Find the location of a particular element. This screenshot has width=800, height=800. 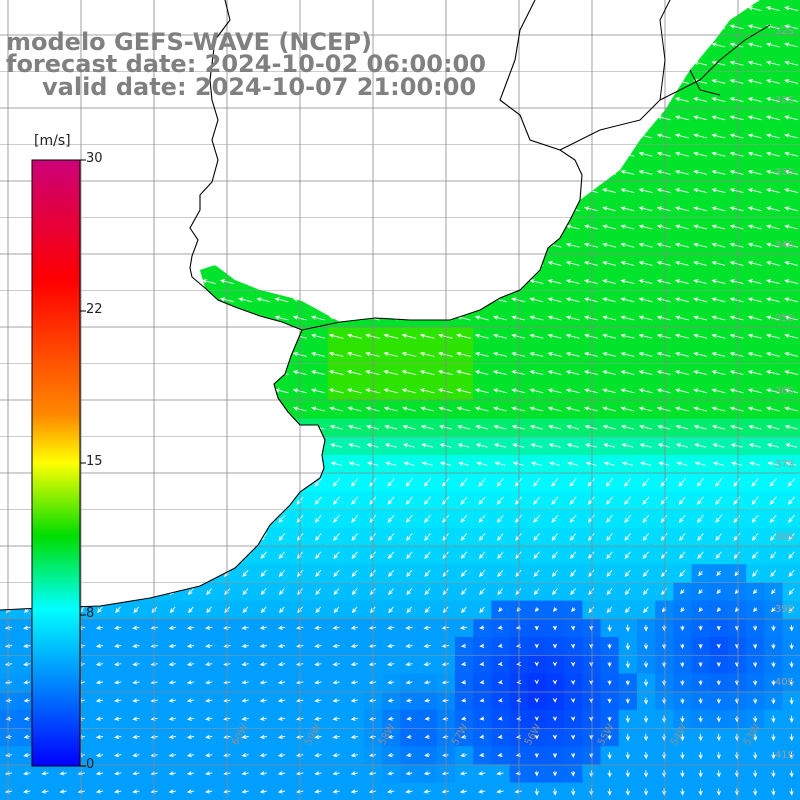

lat-label-35s: 35S is located at coordinates (784, 318).